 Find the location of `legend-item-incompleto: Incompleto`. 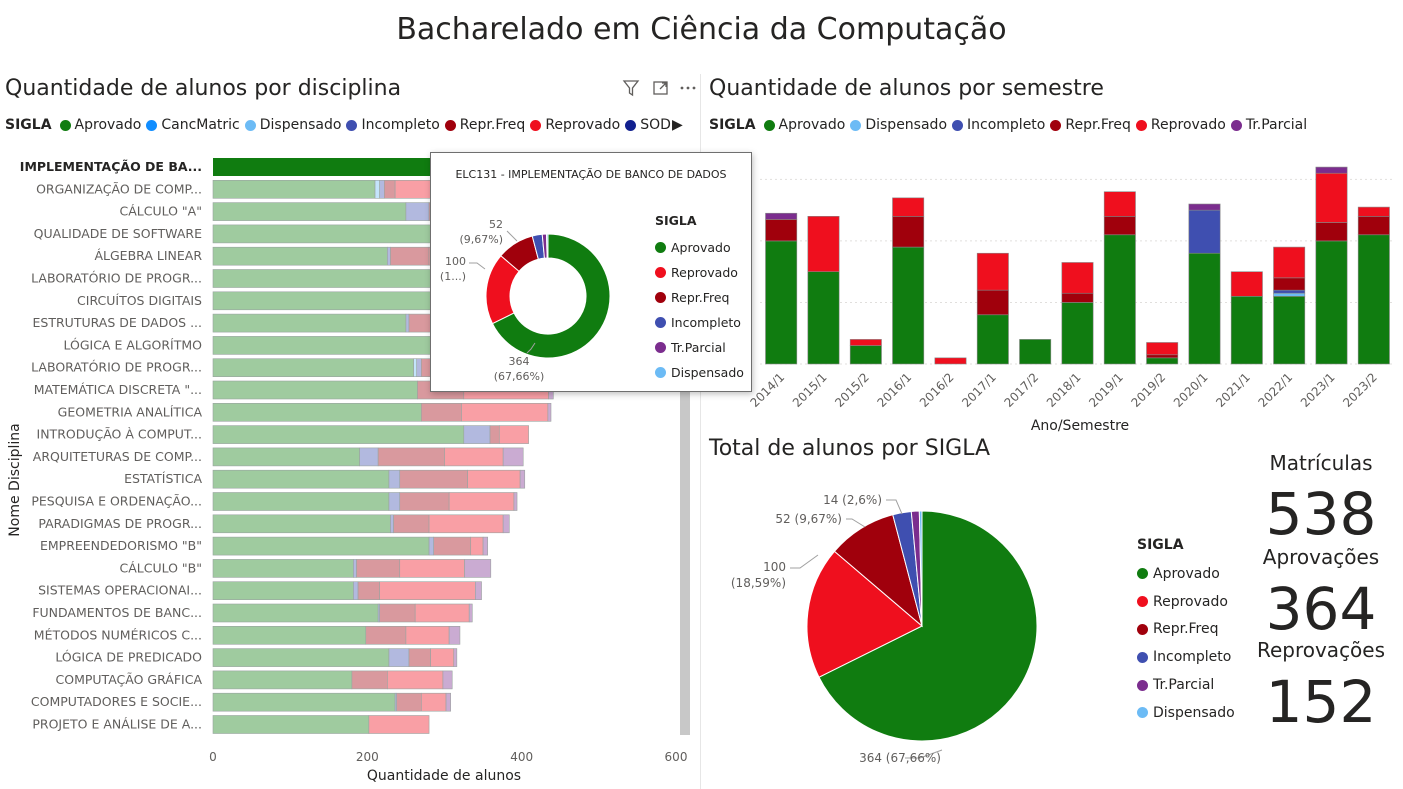

legend-item-incompleto: Incompleto is located at coordinates (699, 322).